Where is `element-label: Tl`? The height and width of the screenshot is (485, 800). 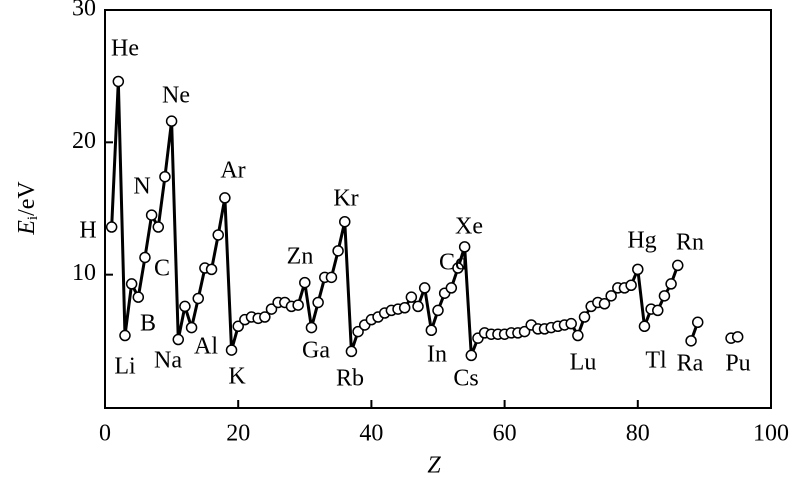 element-label: Tl is located at coordinates (656, 361).